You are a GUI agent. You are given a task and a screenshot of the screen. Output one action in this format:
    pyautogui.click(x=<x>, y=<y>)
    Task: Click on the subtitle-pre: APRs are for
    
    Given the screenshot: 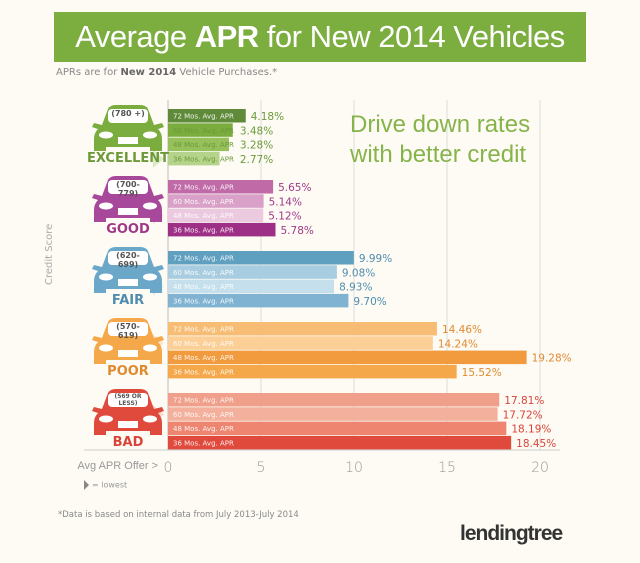 What is the action you would take?
    pyautogui.click(x=88, y=72)
    